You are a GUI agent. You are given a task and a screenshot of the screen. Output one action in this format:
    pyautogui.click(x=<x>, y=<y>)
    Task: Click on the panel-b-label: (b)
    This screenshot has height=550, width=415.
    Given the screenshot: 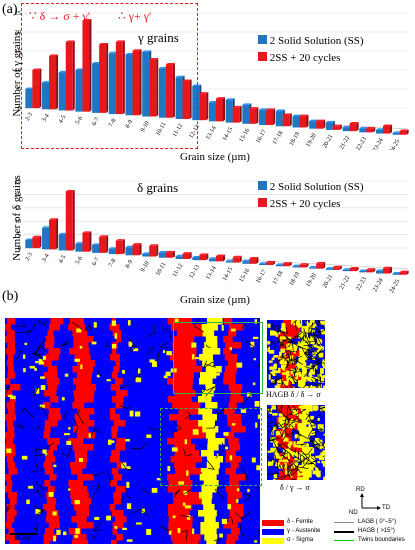 What is the action you would take?
    pyautogui.click(x=10, y=296)
    